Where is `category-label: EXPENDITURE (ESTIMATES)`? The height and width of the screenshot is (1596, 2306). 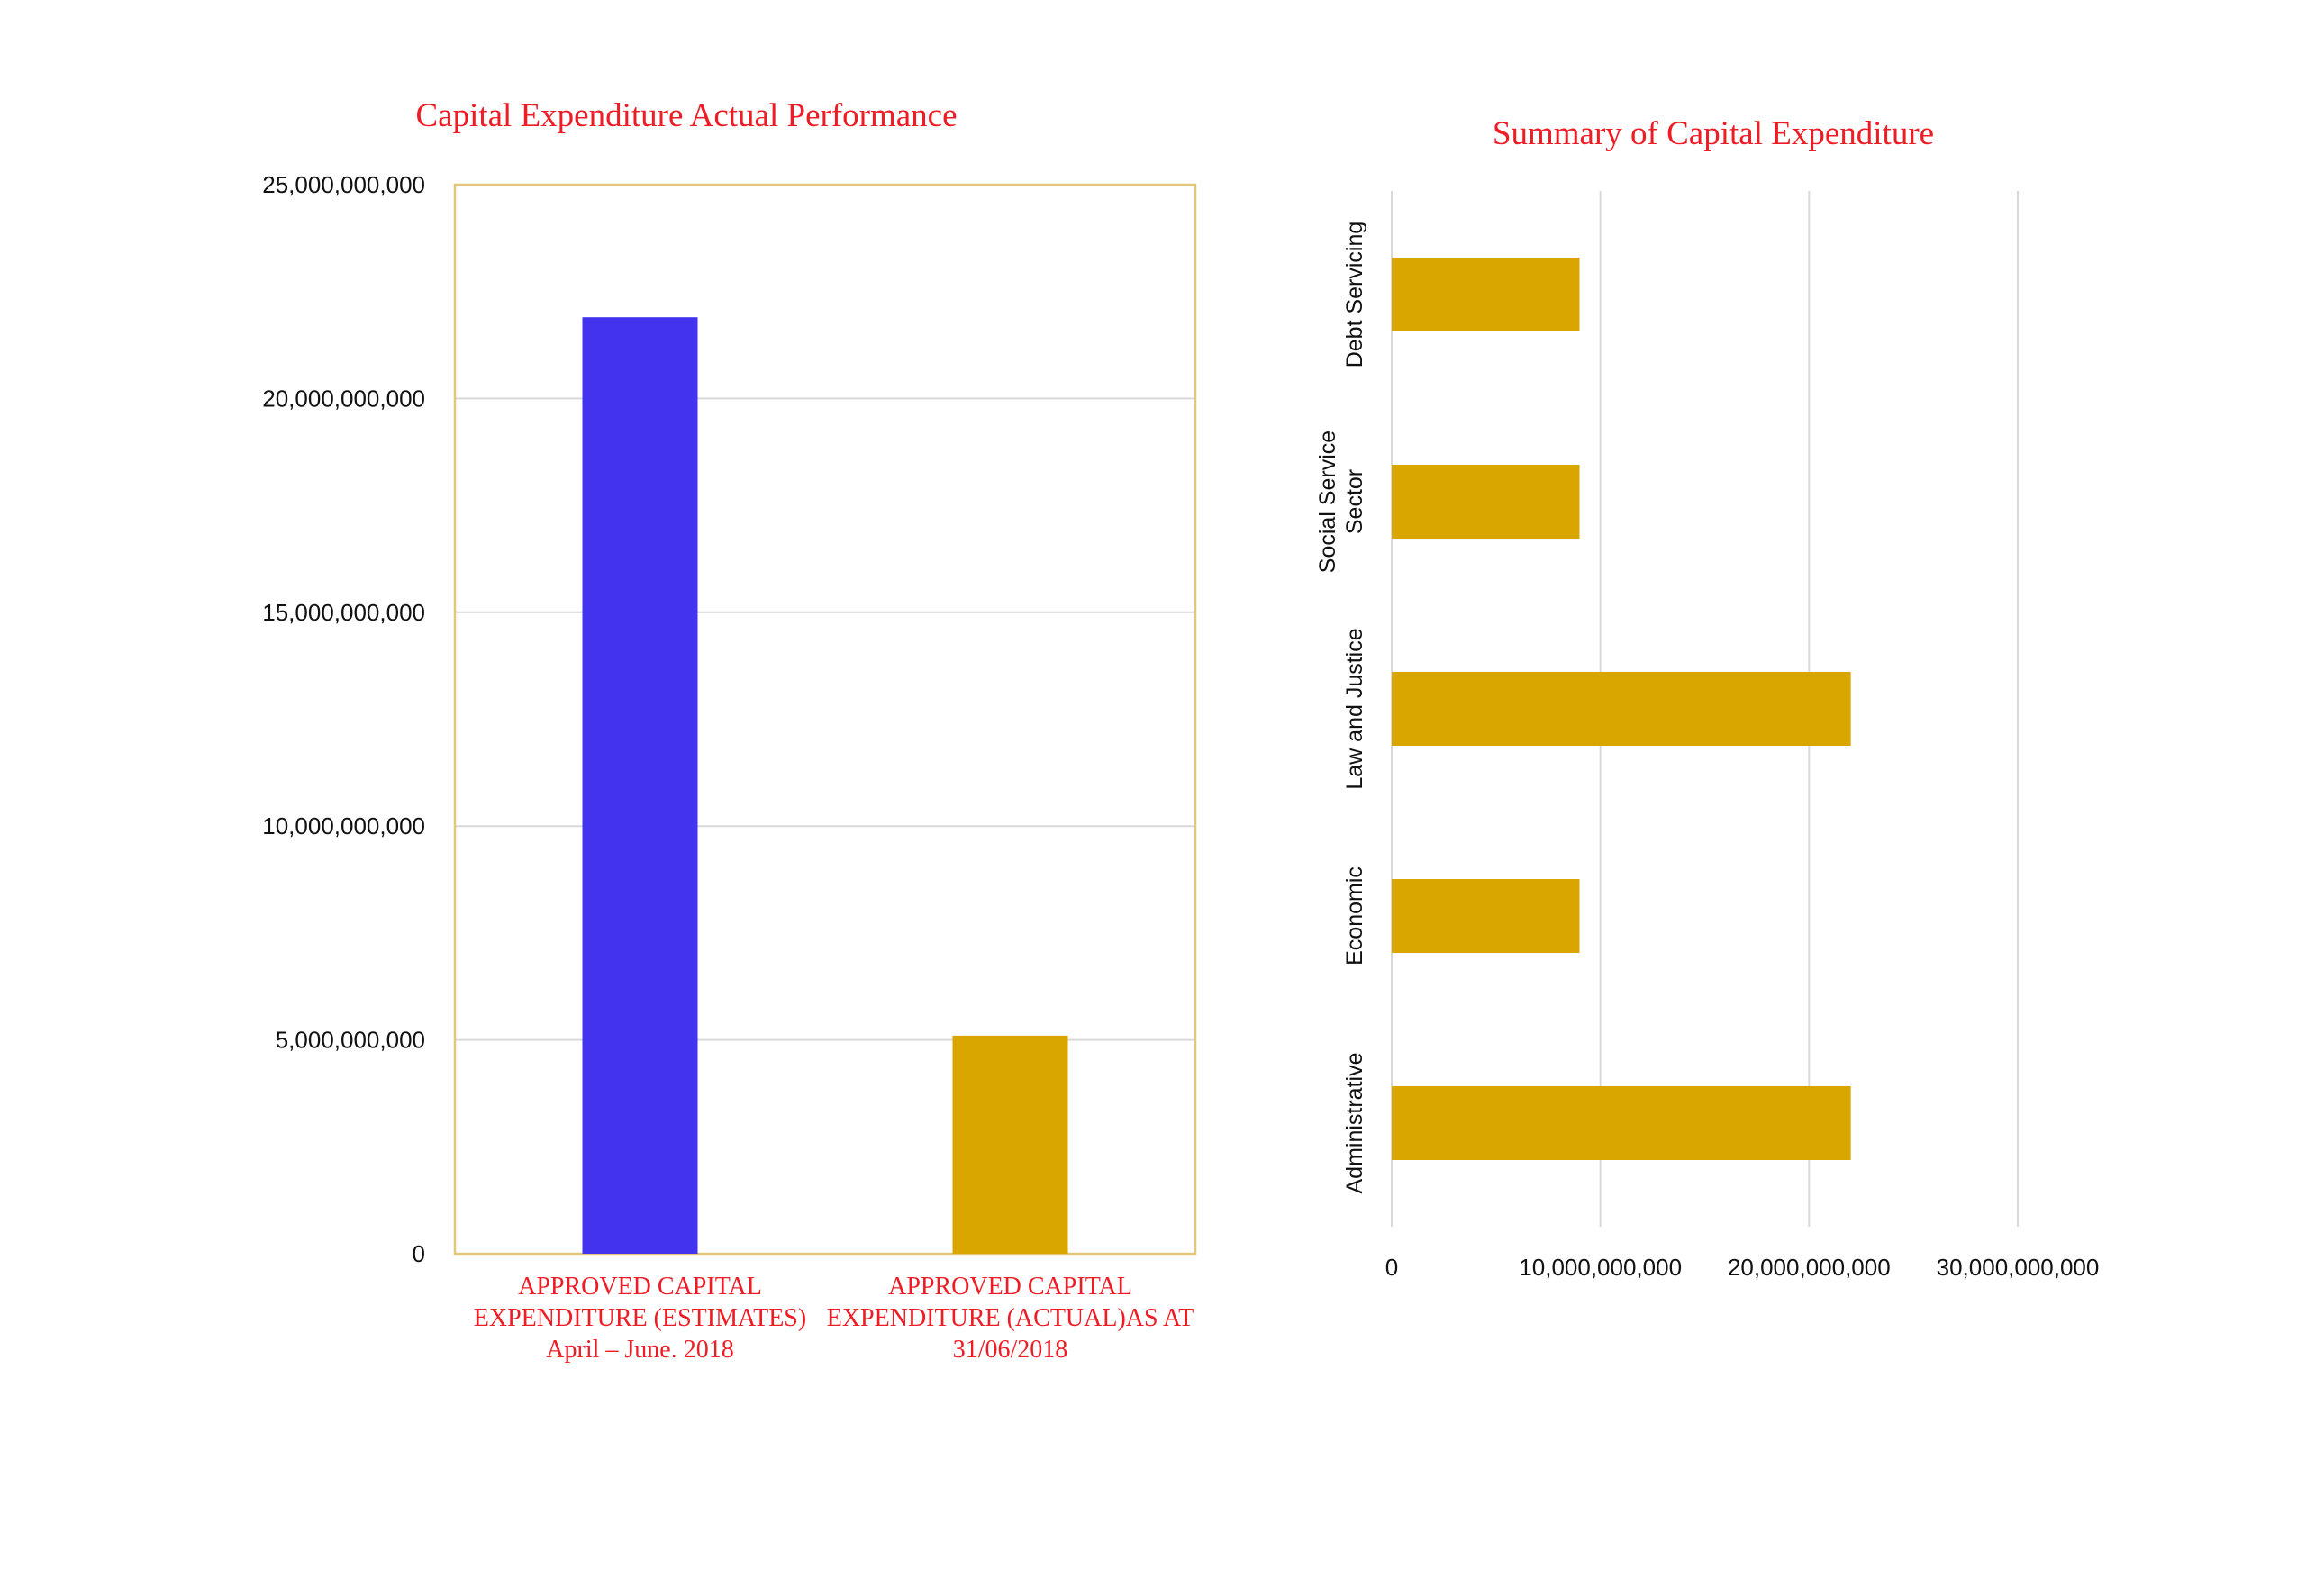
category-label: EXPENDITURE (ESTIMATES) is located at coordinates (640, 1318).